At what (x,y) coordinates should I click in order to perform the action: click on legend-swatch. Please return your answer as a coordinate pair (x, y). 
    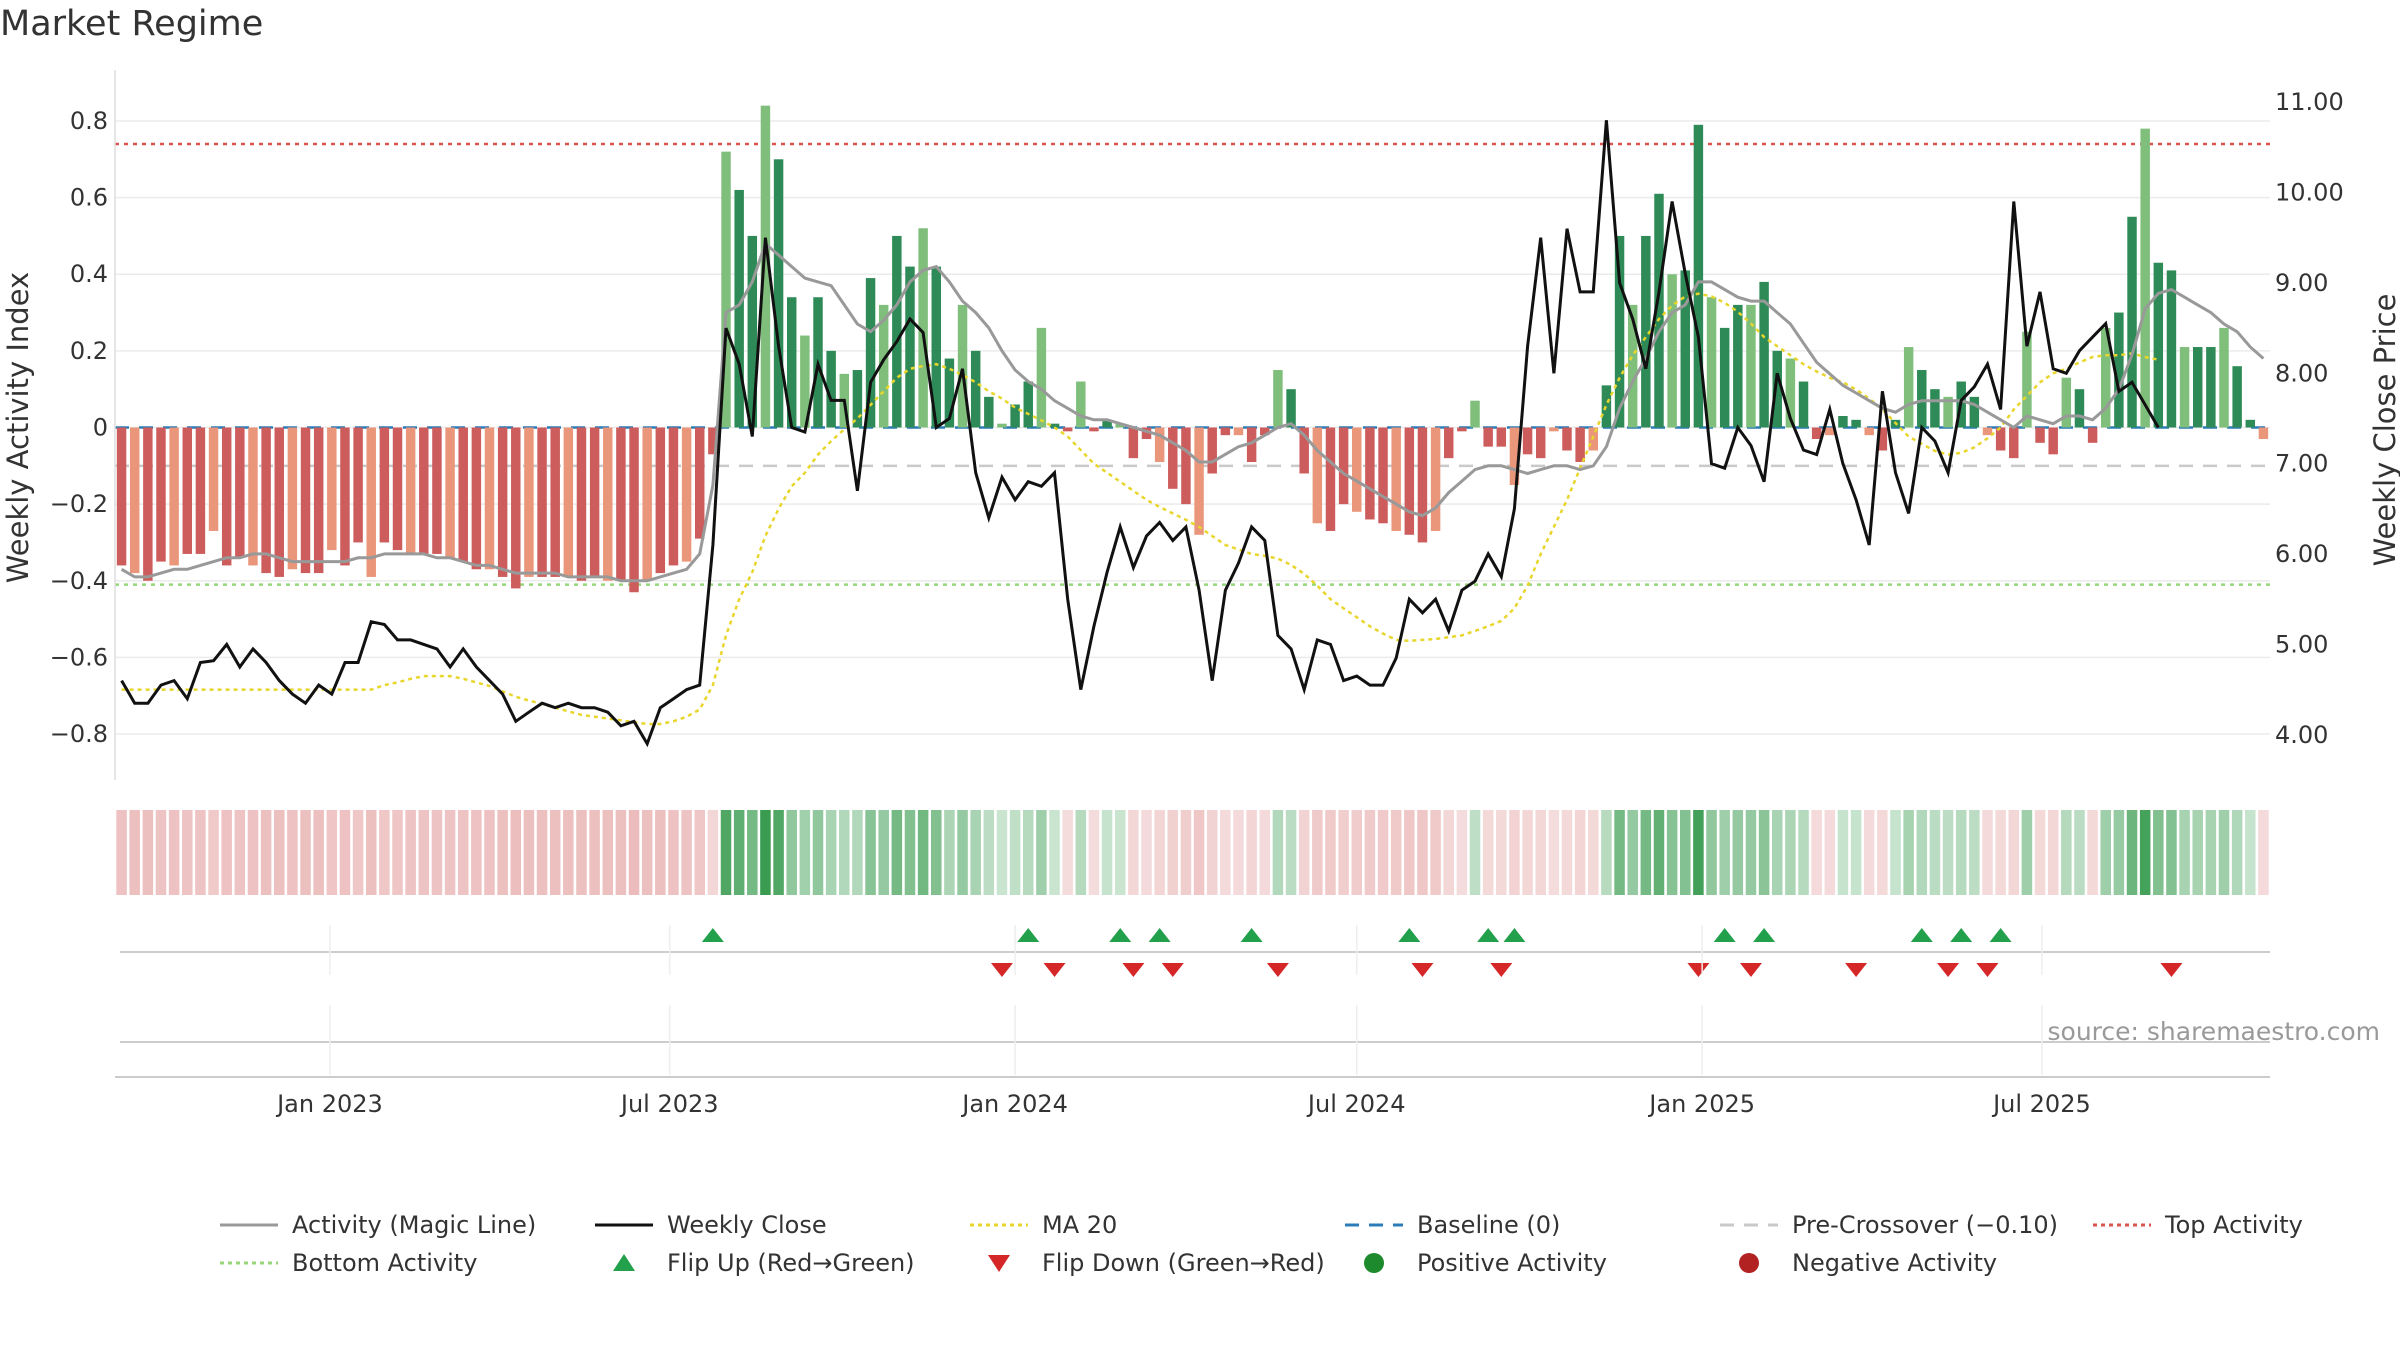
    Looking at the image, I should click on (1374, 1263).